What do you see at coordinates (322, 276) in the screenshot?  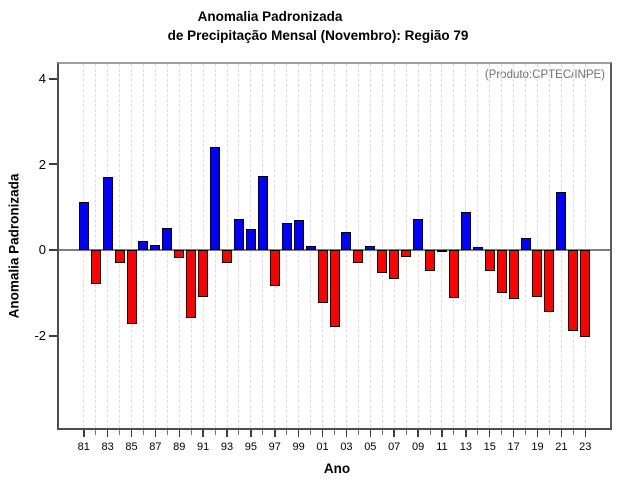 I see `bar-2001` at bounding box center [322, 276].